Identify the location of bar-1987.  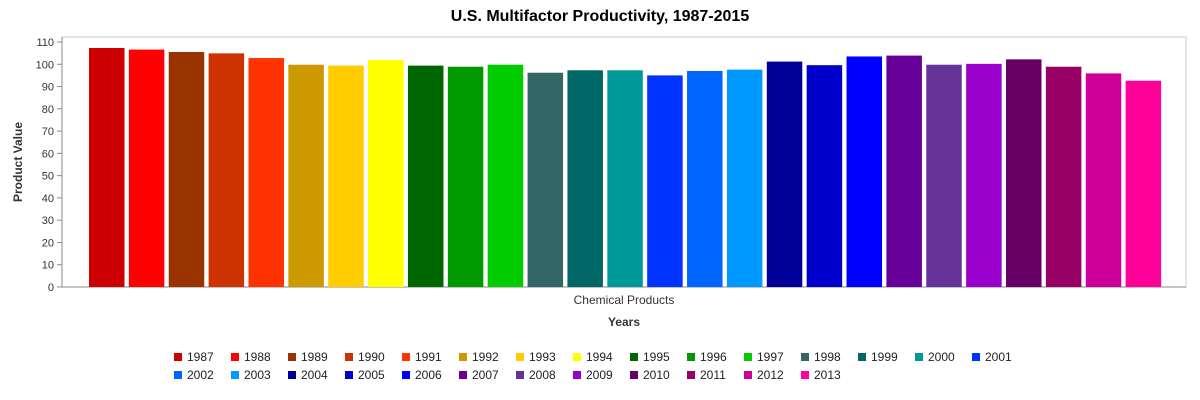
(107, 167).